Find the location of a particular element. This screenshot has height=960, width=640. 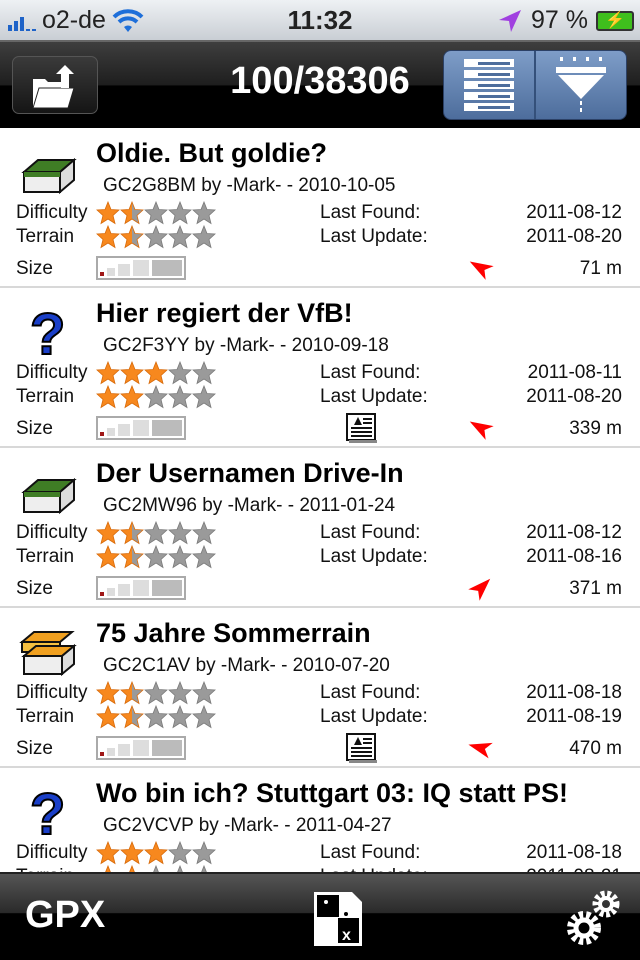

folder-export-button is located at coordinates (55, 85).